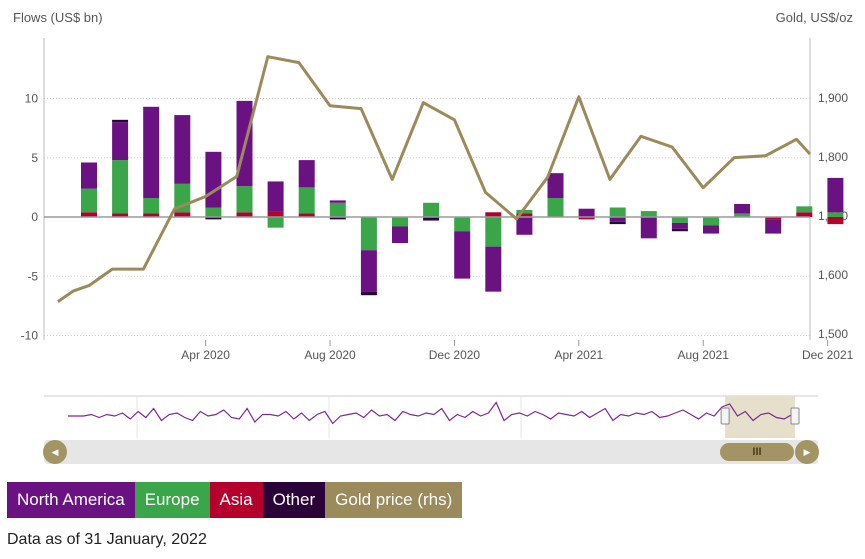  What do you see at coordinates (431, 452) in the screenshot?
I see `scrollbar-track` at bounding box center [431, 452].